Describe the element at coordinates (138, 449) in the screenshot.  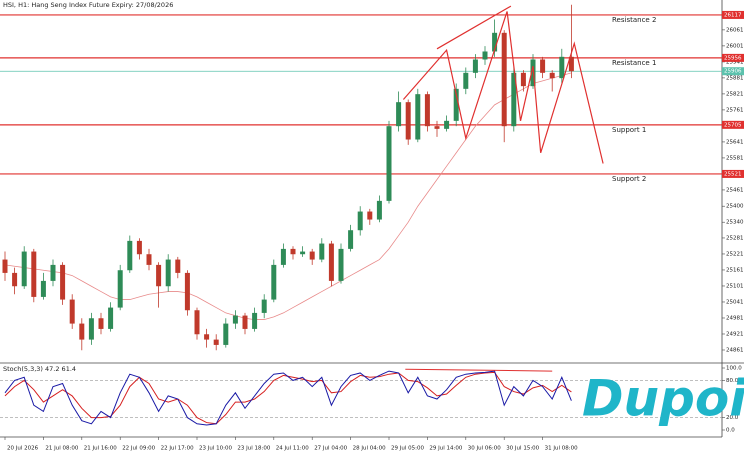
I see `x-tick-label: 22 Jul 09:00` at that location.